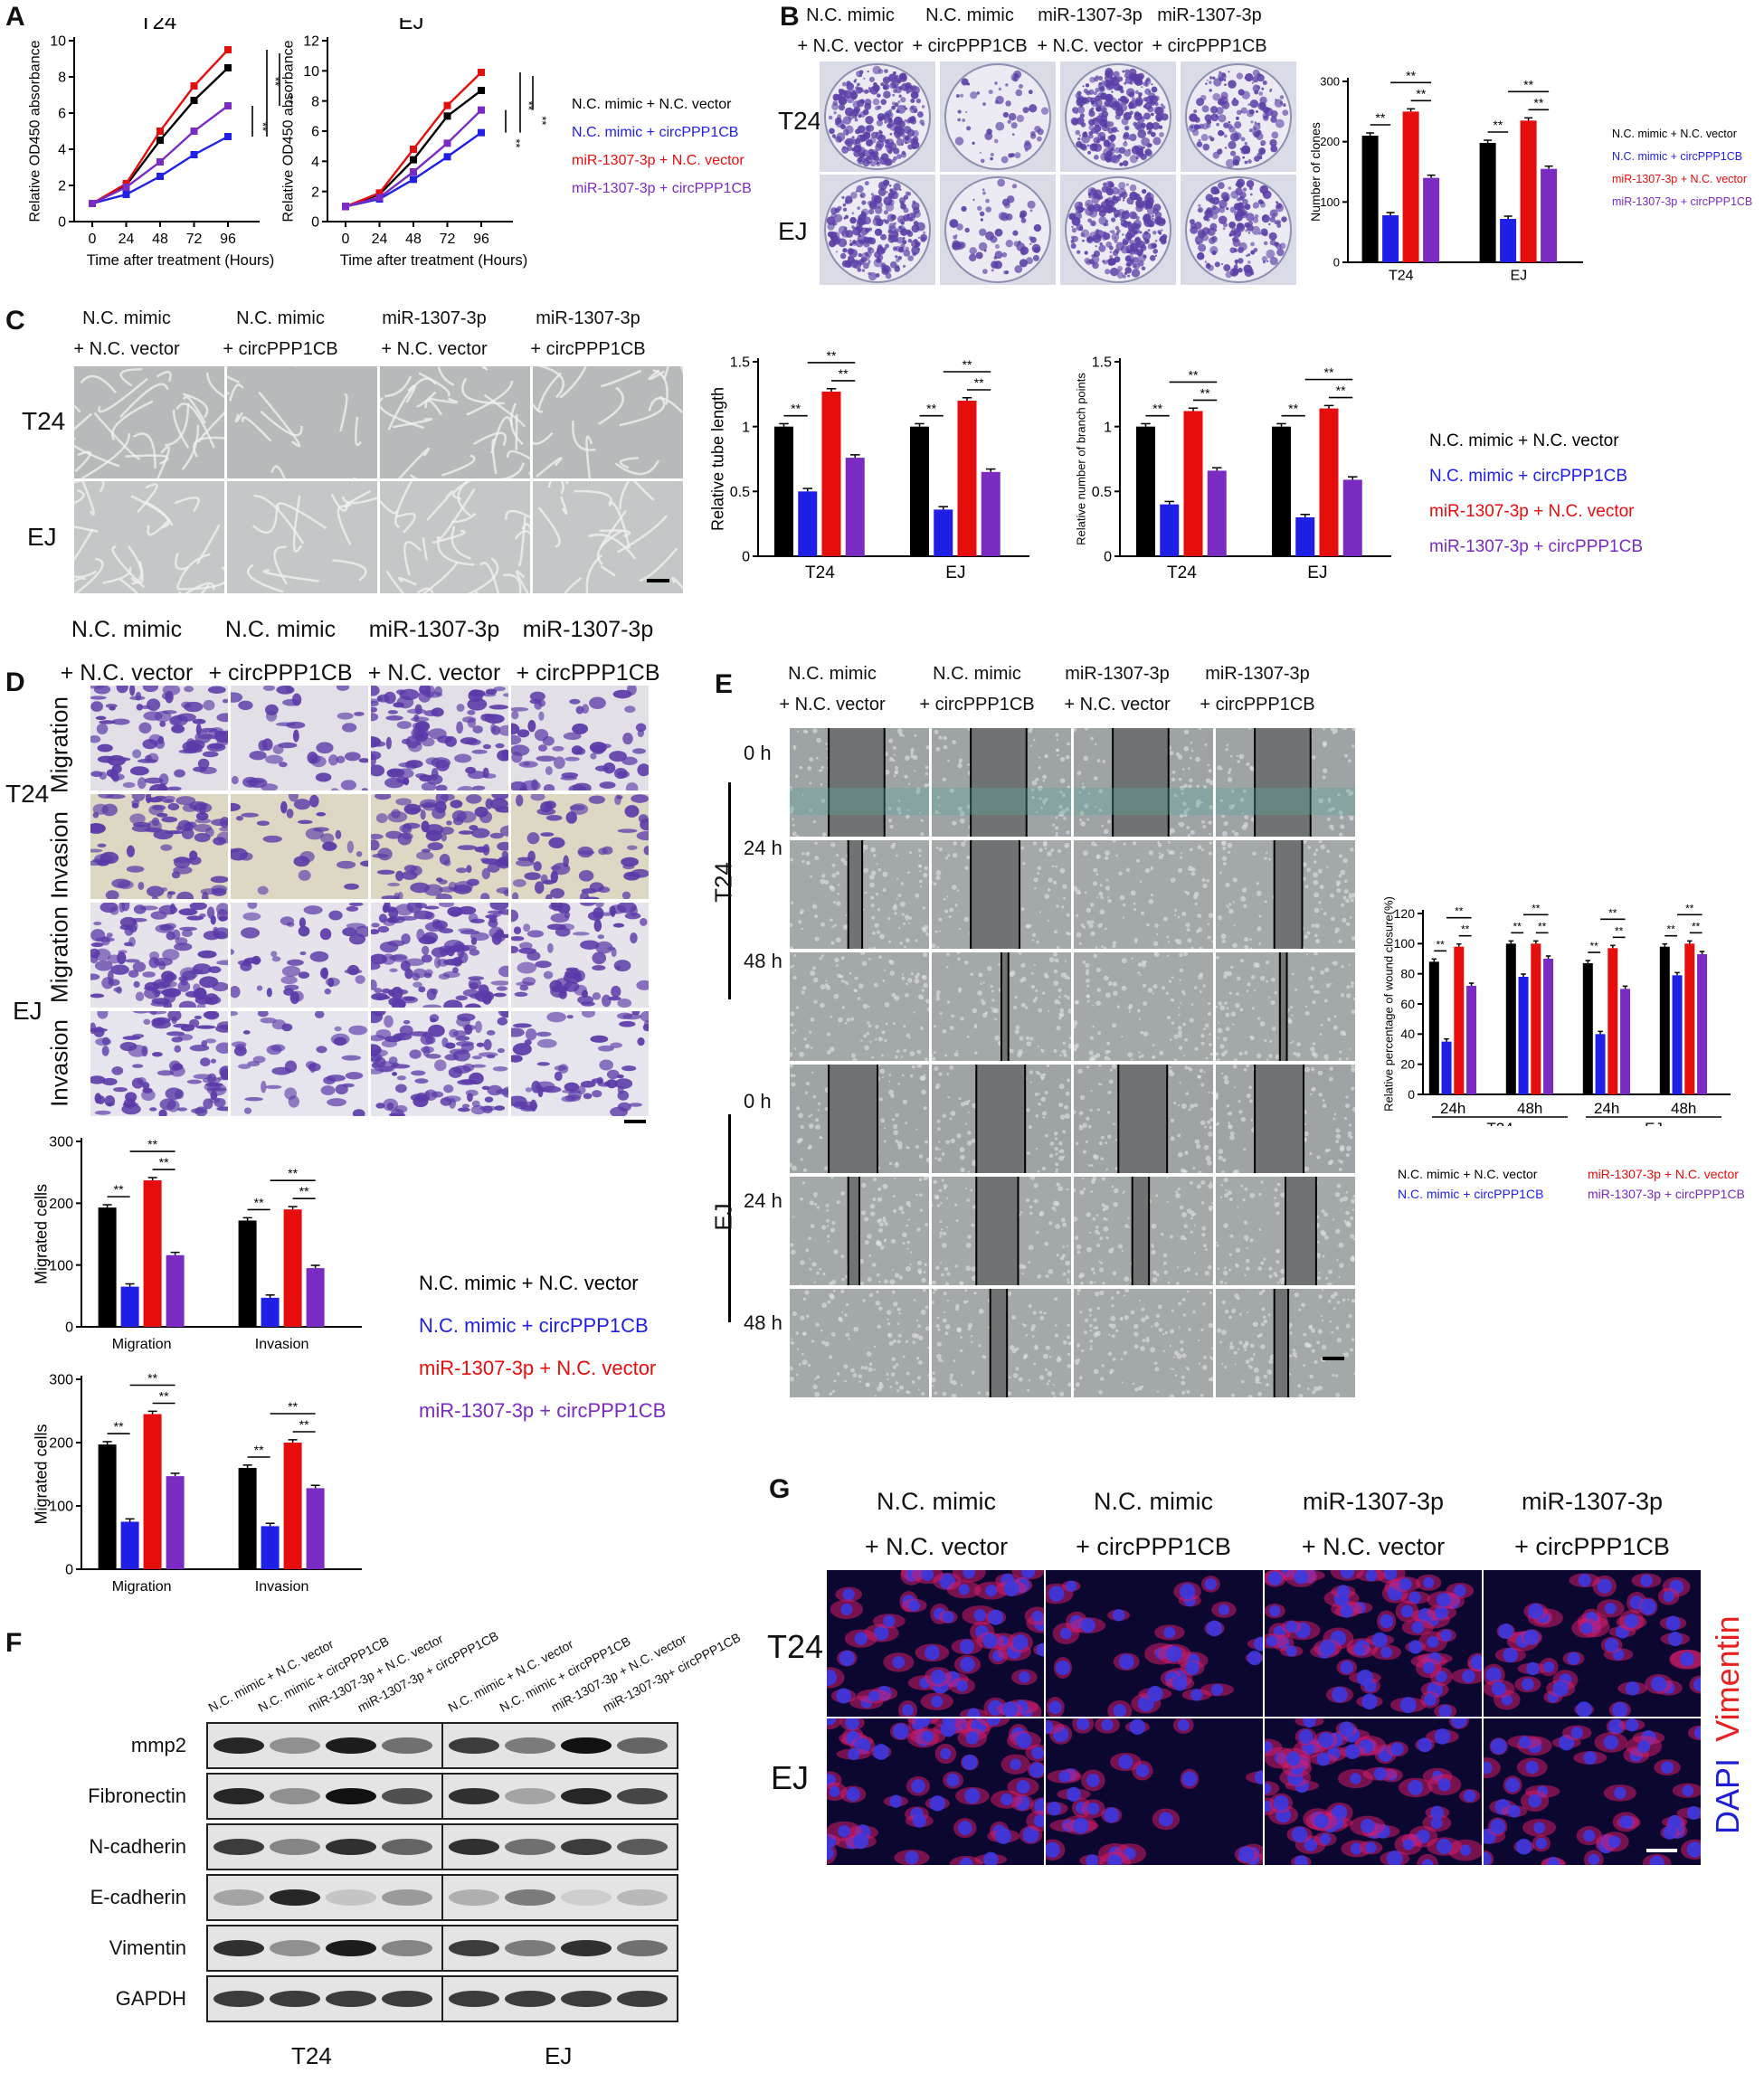 The width and height of the screenshot is (1764, 2073). What do you see at coordinates (588, 629) in the screenshot?
I see `group-header-line1: miR-1307-3p` at bounding box center [588, 629].